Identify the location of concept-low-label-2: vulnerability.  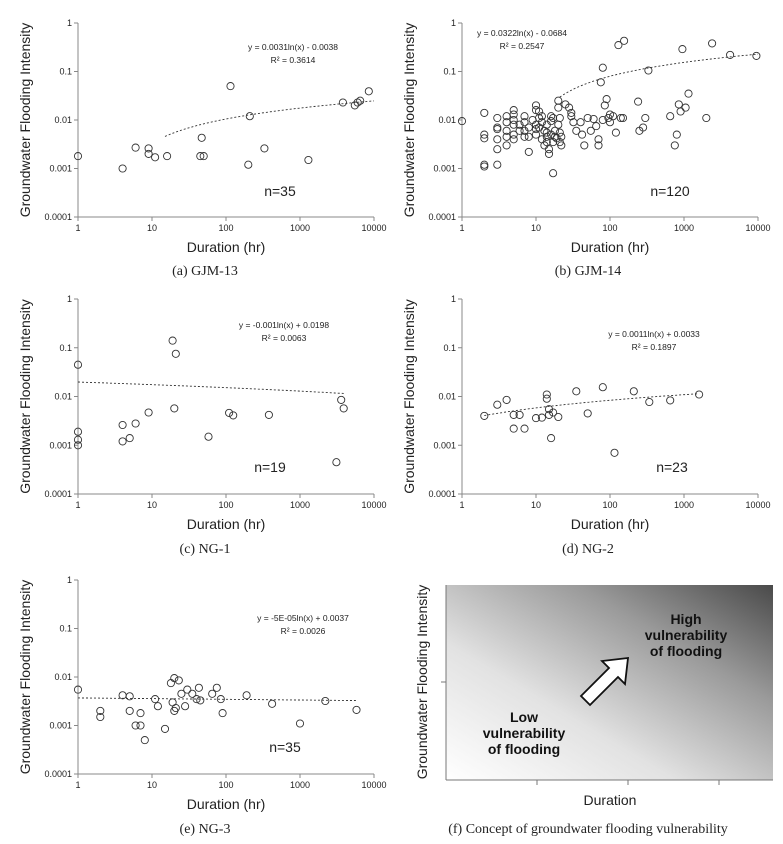
(524, 733).